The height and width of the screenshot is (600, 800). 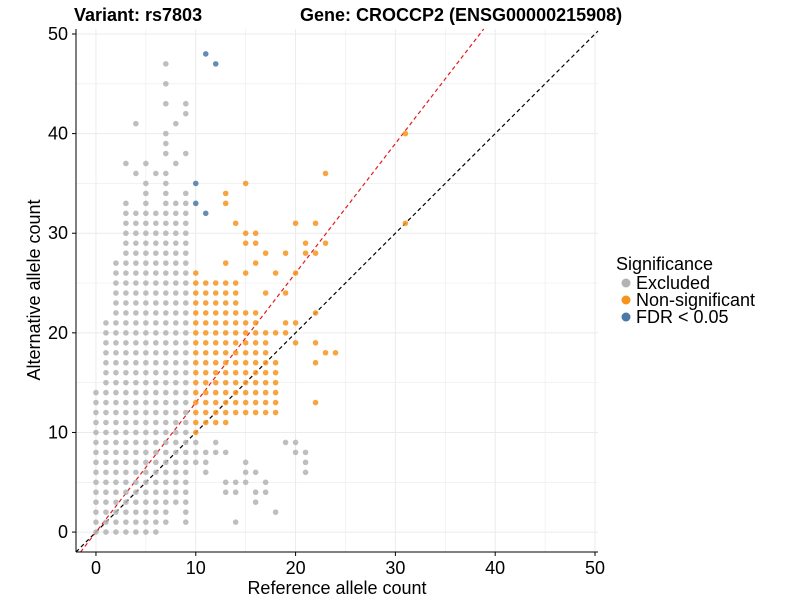 I want to click on chart-title-variant: Variant: rs7803, so click(x=138, y=15).